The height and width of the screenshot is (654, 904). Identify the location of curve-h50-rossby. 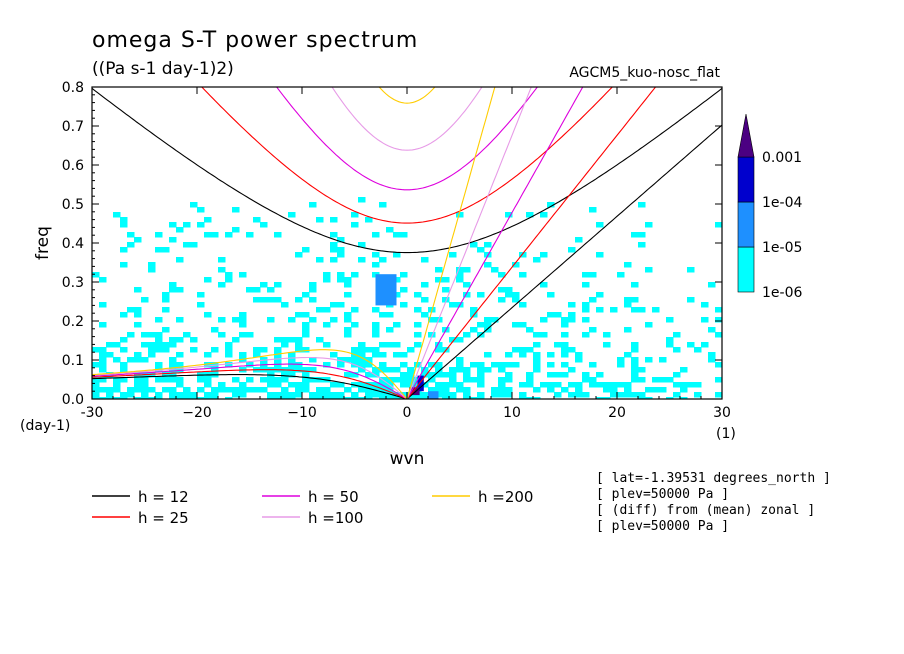
(250, 381).